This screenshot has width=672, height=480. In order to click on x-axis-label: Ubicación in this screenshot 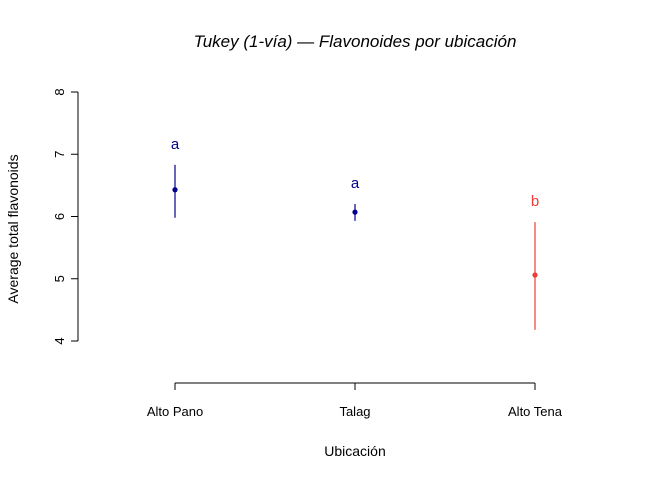, I will do `click(354, 451)`.